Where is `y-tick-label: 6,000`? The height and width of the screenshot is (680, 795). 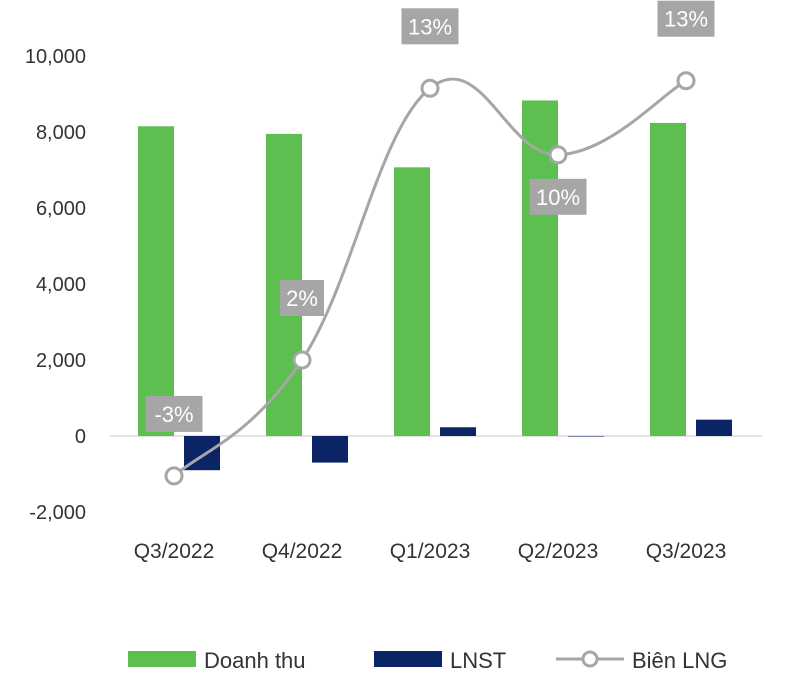 y-tick-label: 6,000 is located at coordinates (61, 209).